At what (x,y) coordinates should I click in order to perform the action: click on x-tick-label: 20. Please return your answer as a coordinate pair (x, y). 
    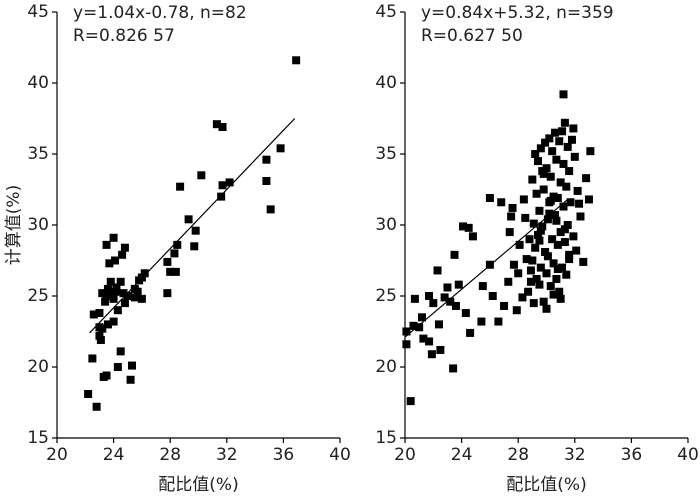
    Looking at the image, I should click on (405, 455).